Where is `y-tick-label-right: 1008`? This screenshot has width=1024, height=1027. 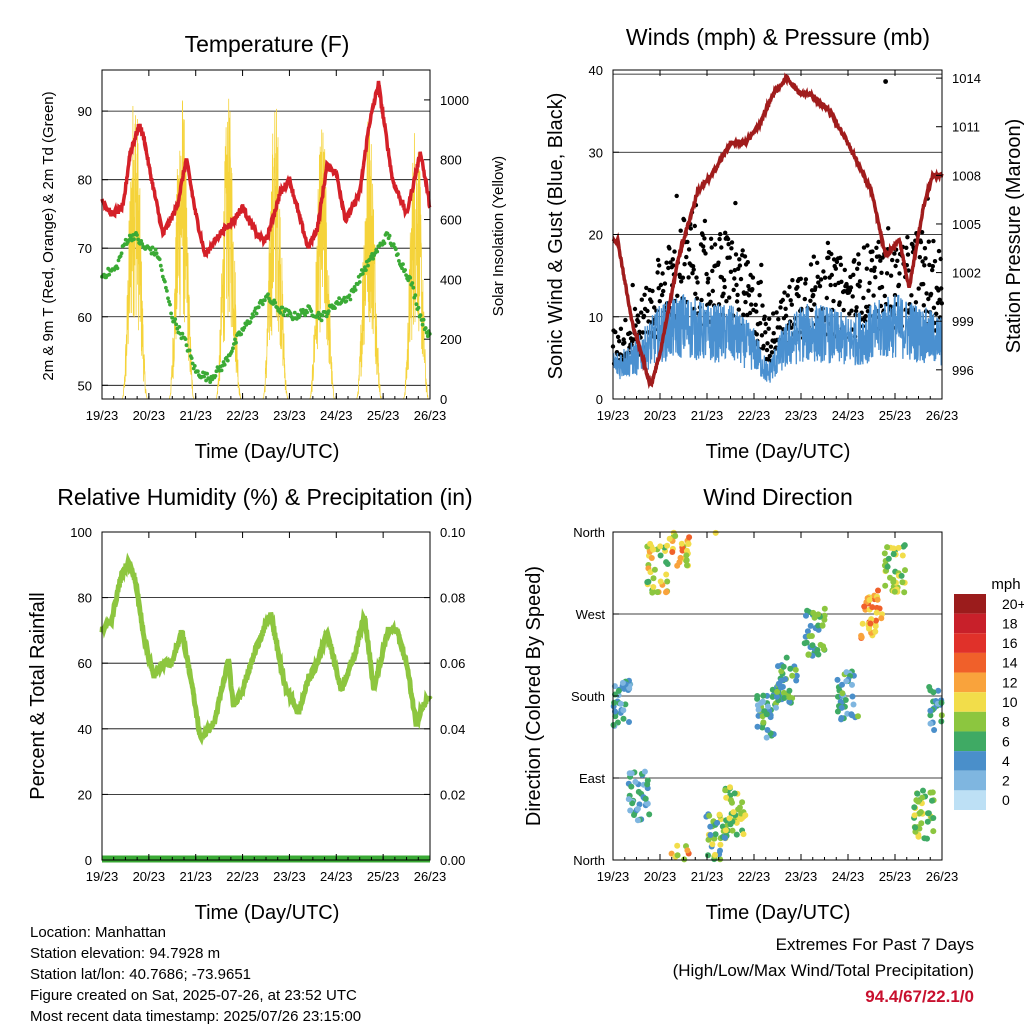
y-tick-label-right: 1008 is located at coordinates (966, 175).